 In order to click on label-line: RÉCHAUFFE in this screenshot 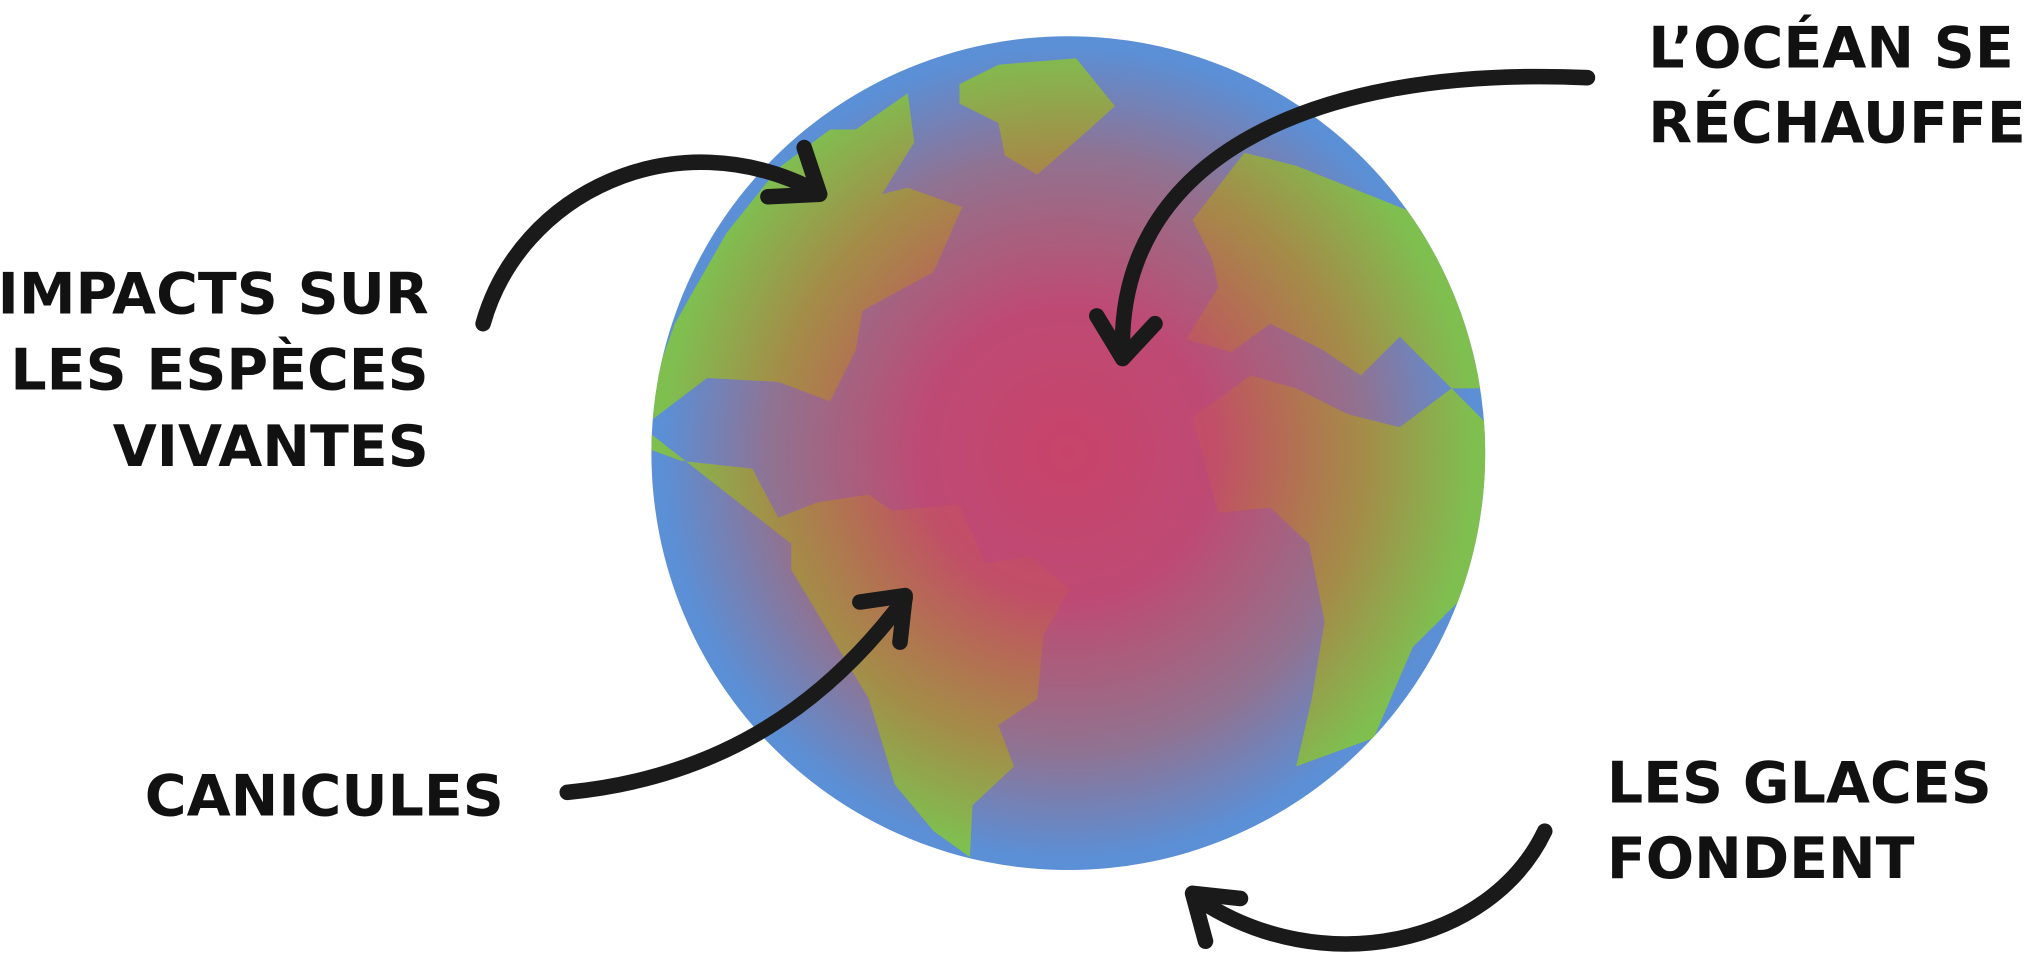, I will do `click(1837, 122)`.